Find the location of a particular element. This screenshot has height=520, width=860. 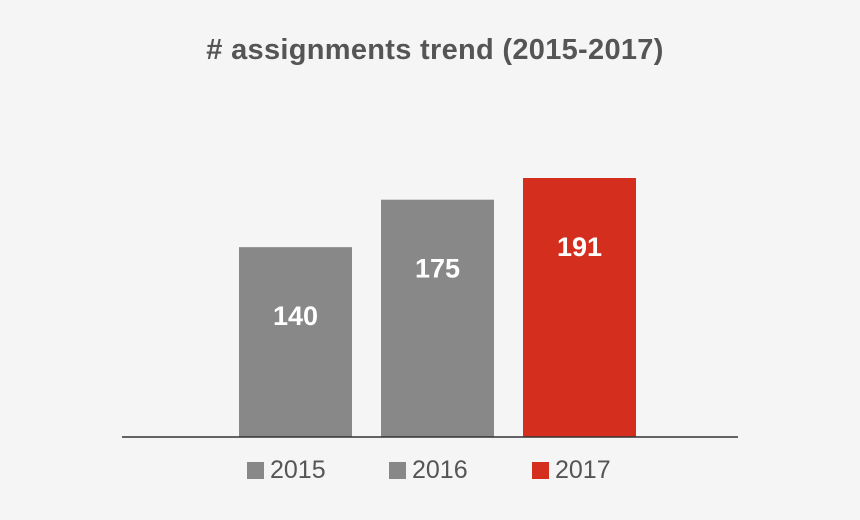

bar-2015 is located at coordinates (295, 342).